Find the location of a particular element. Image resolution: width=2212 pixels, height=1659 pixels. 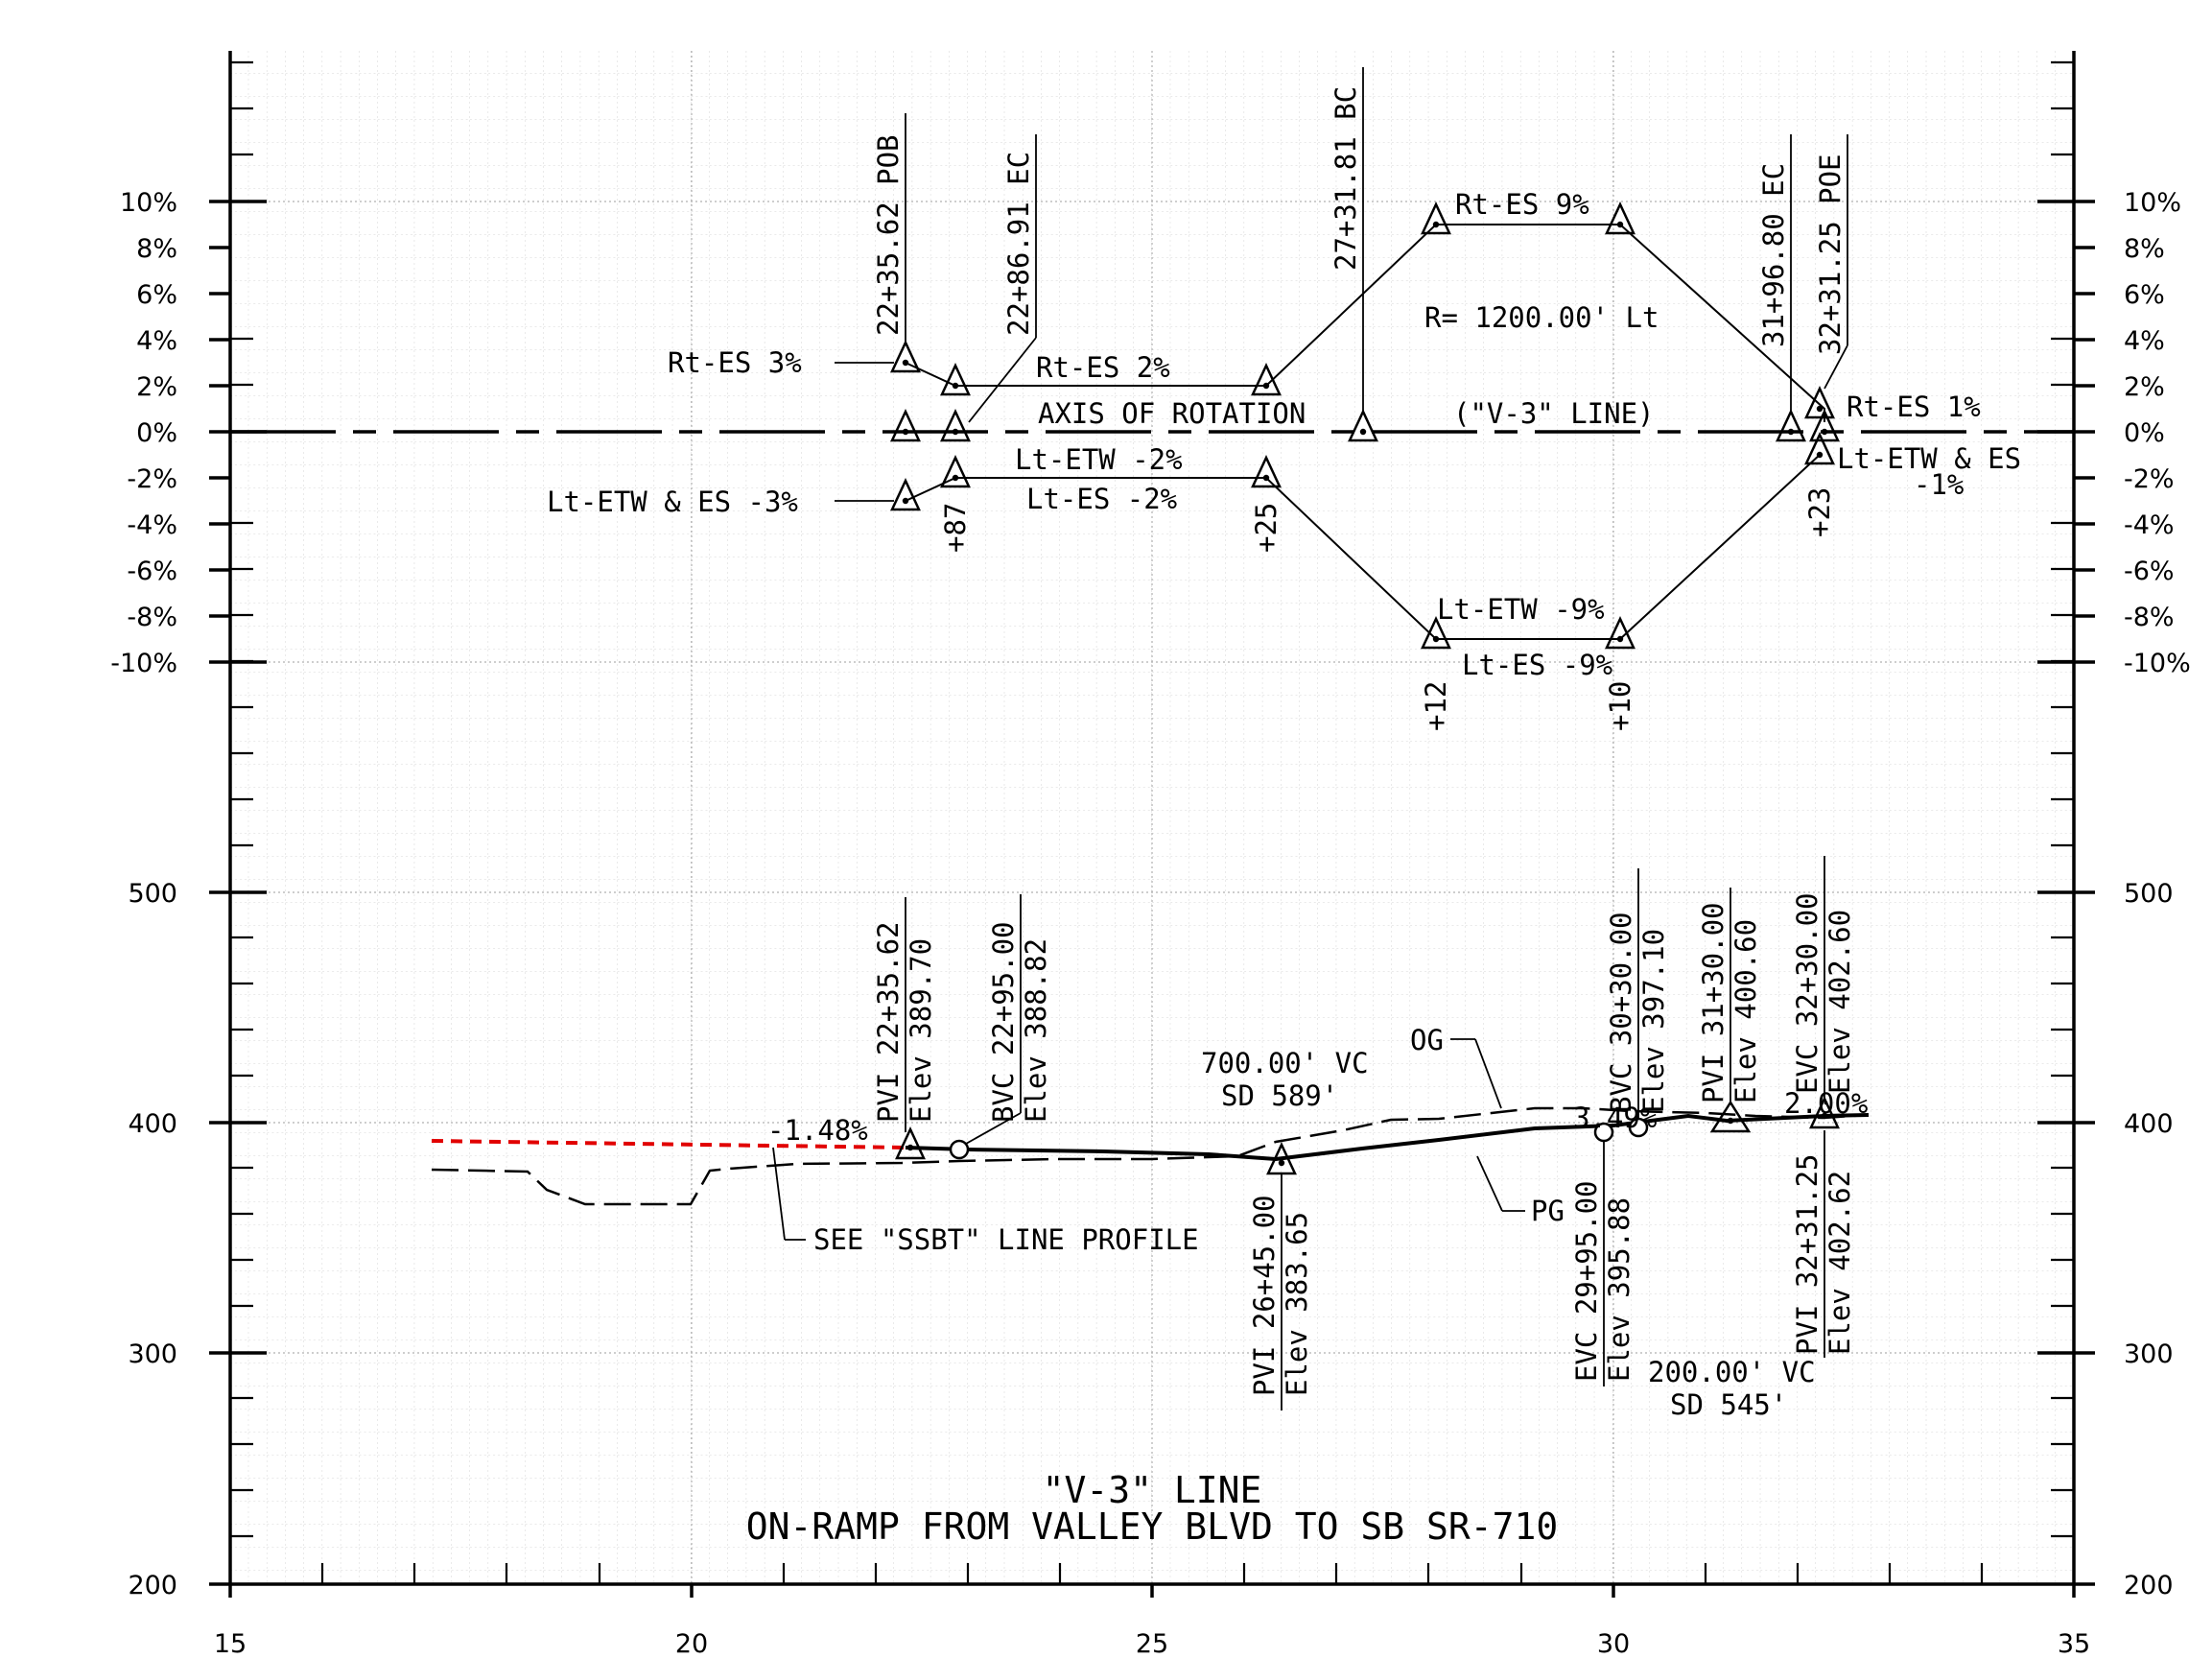

evc-circle is located at coordinates (1603, 1132).